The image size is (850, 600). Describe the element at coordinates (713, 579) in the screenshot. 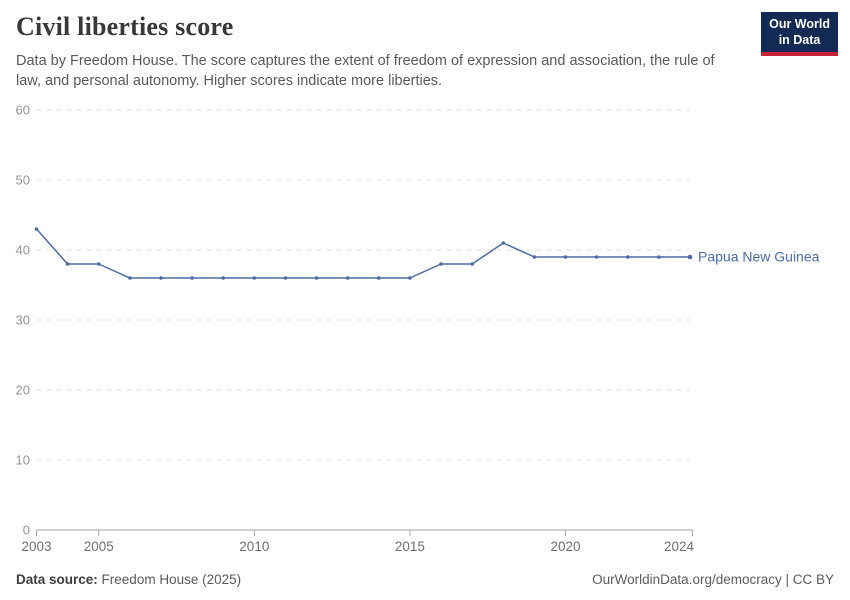

I see `credit-line: OurWorldinData.org/democracy | CC BY` at that location.